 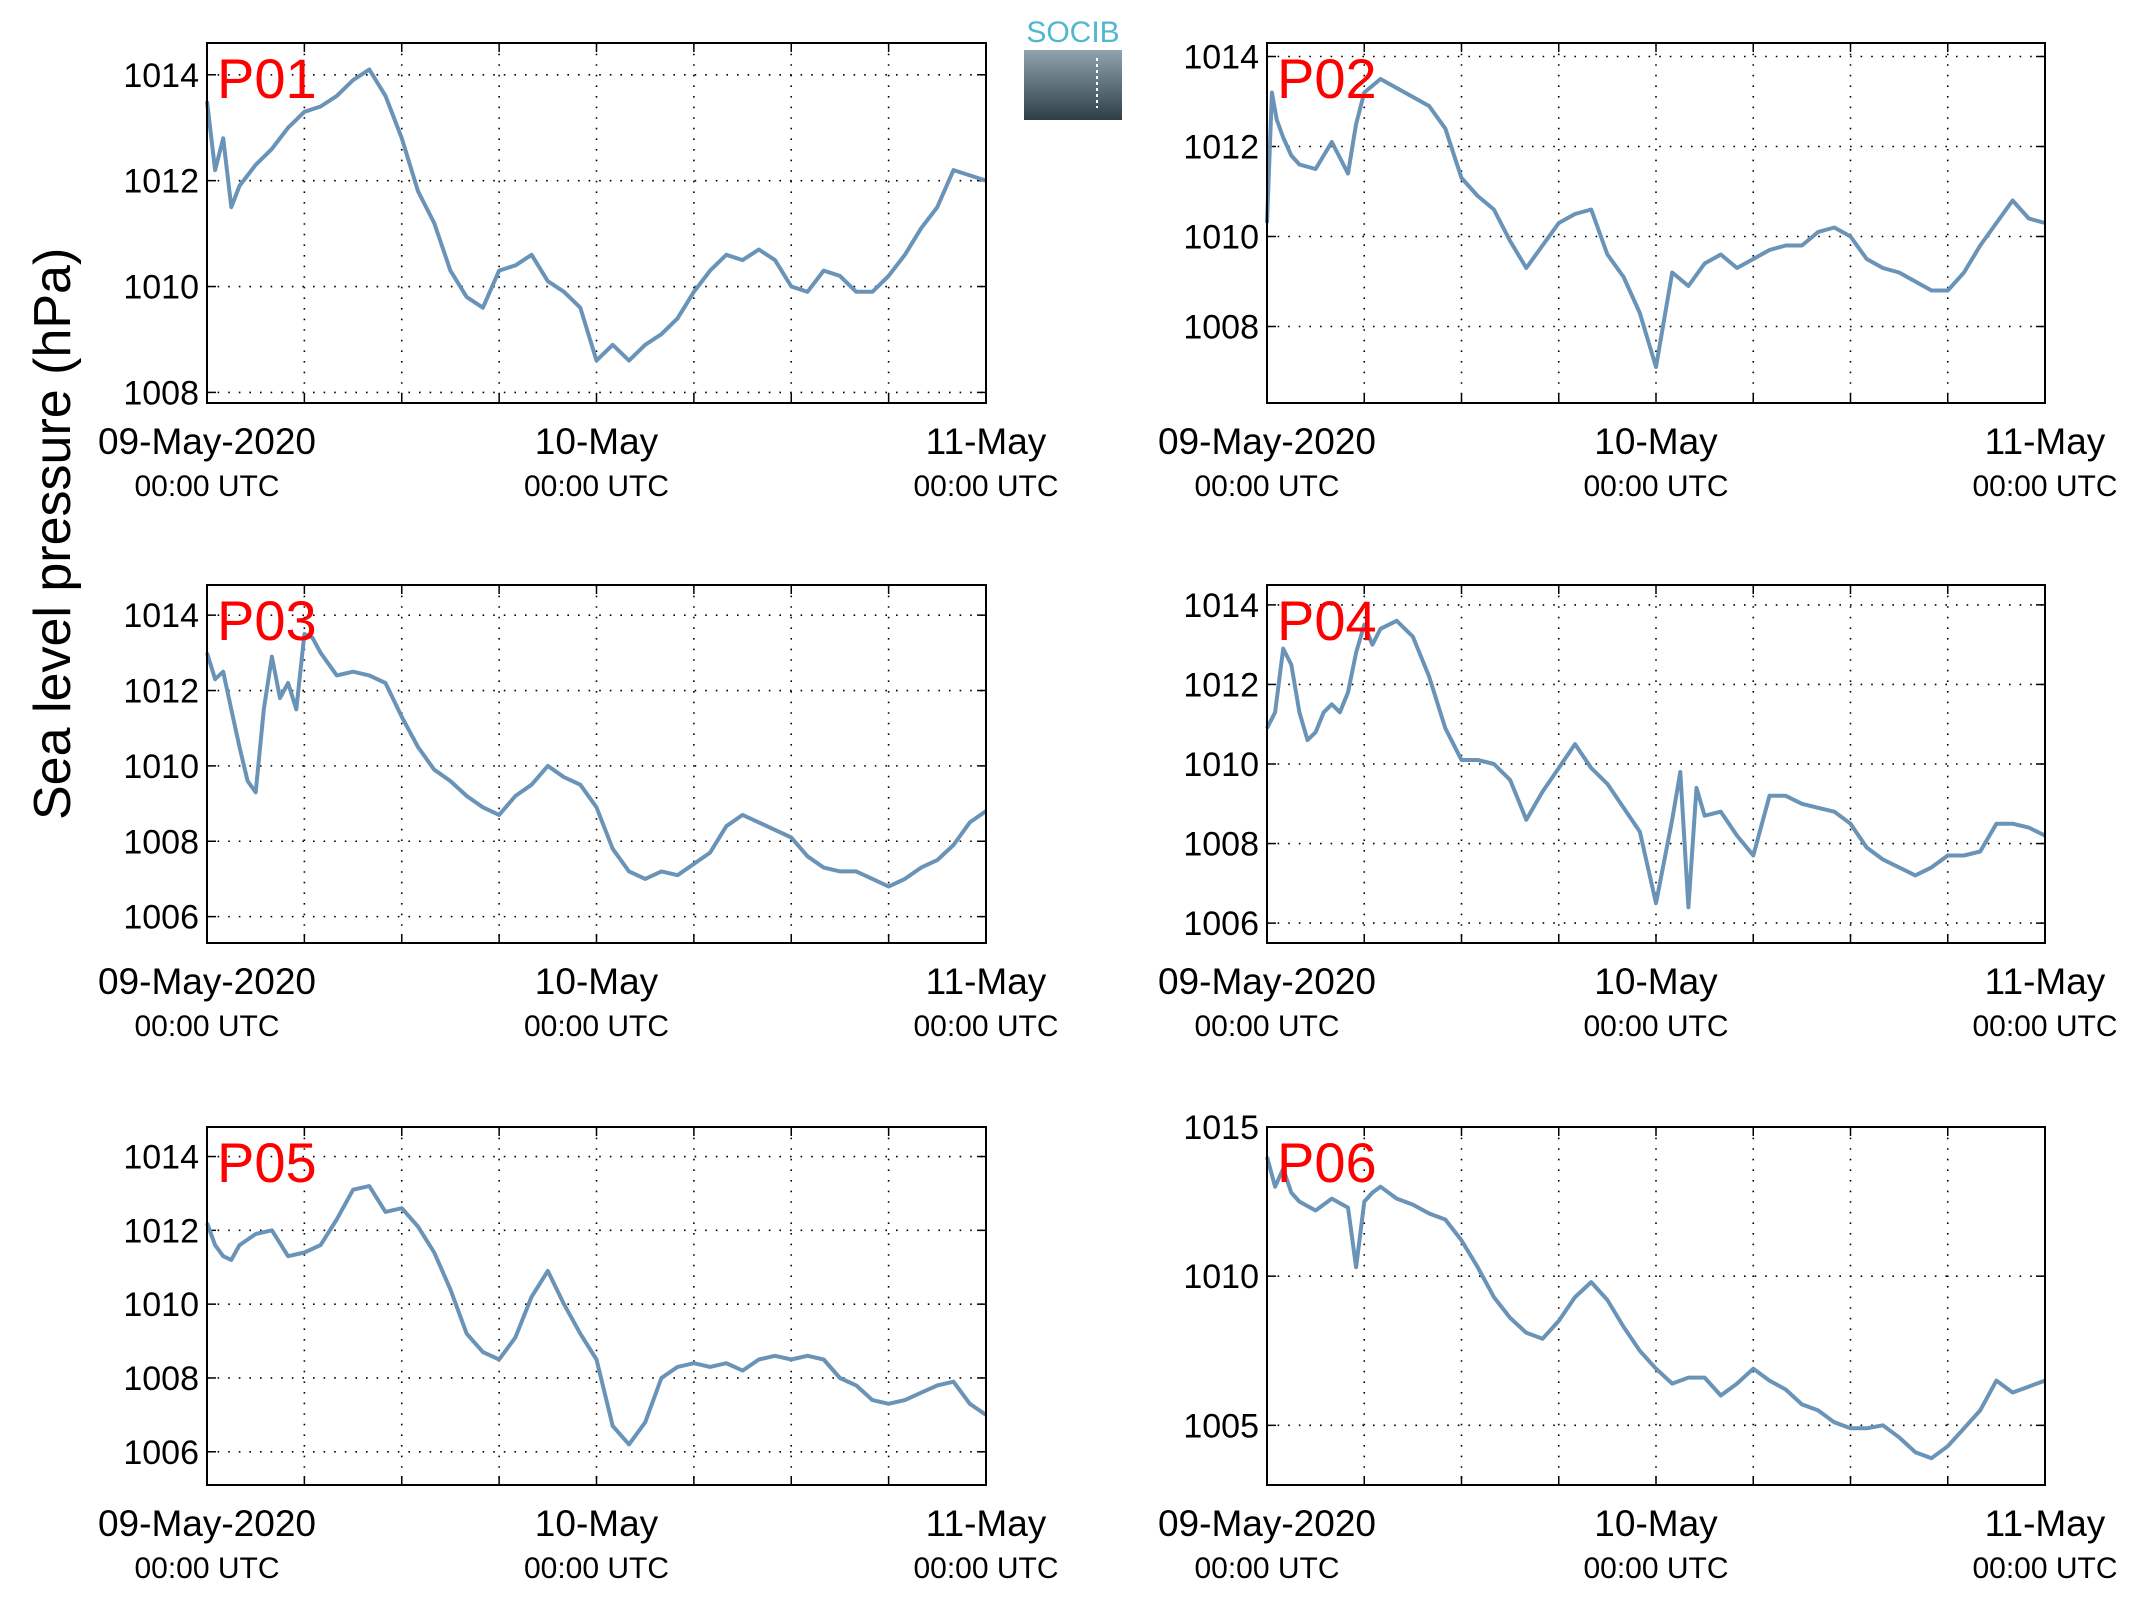 What do you see at coordinates (267, 1162) in the screenshot?
I see `panel-label: P05` at bounding box center [267, 1162].